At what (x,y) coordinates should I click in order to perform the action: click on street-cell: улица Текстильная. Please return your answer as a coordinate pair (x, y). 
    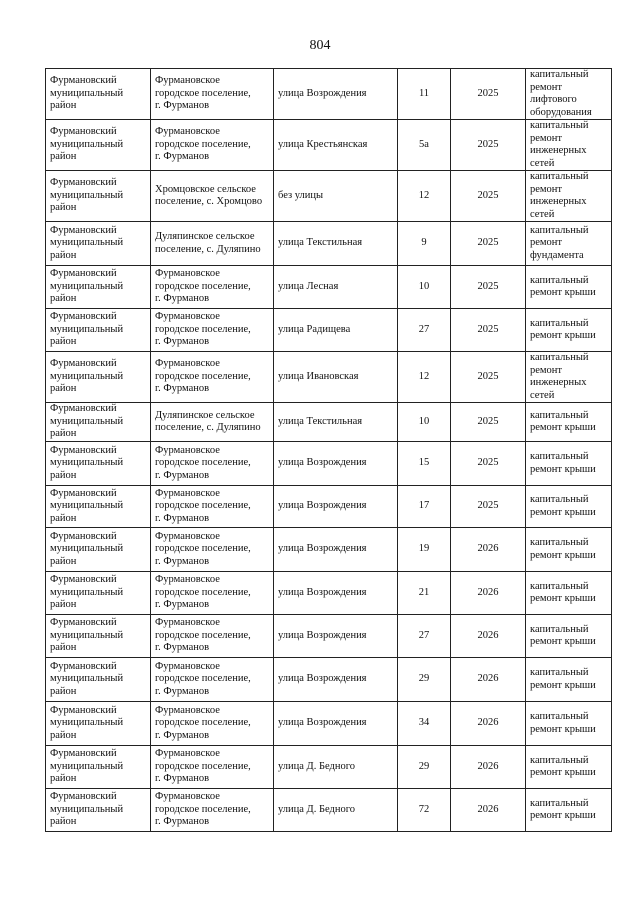
    Looking at the image, I should click on (335, 243).